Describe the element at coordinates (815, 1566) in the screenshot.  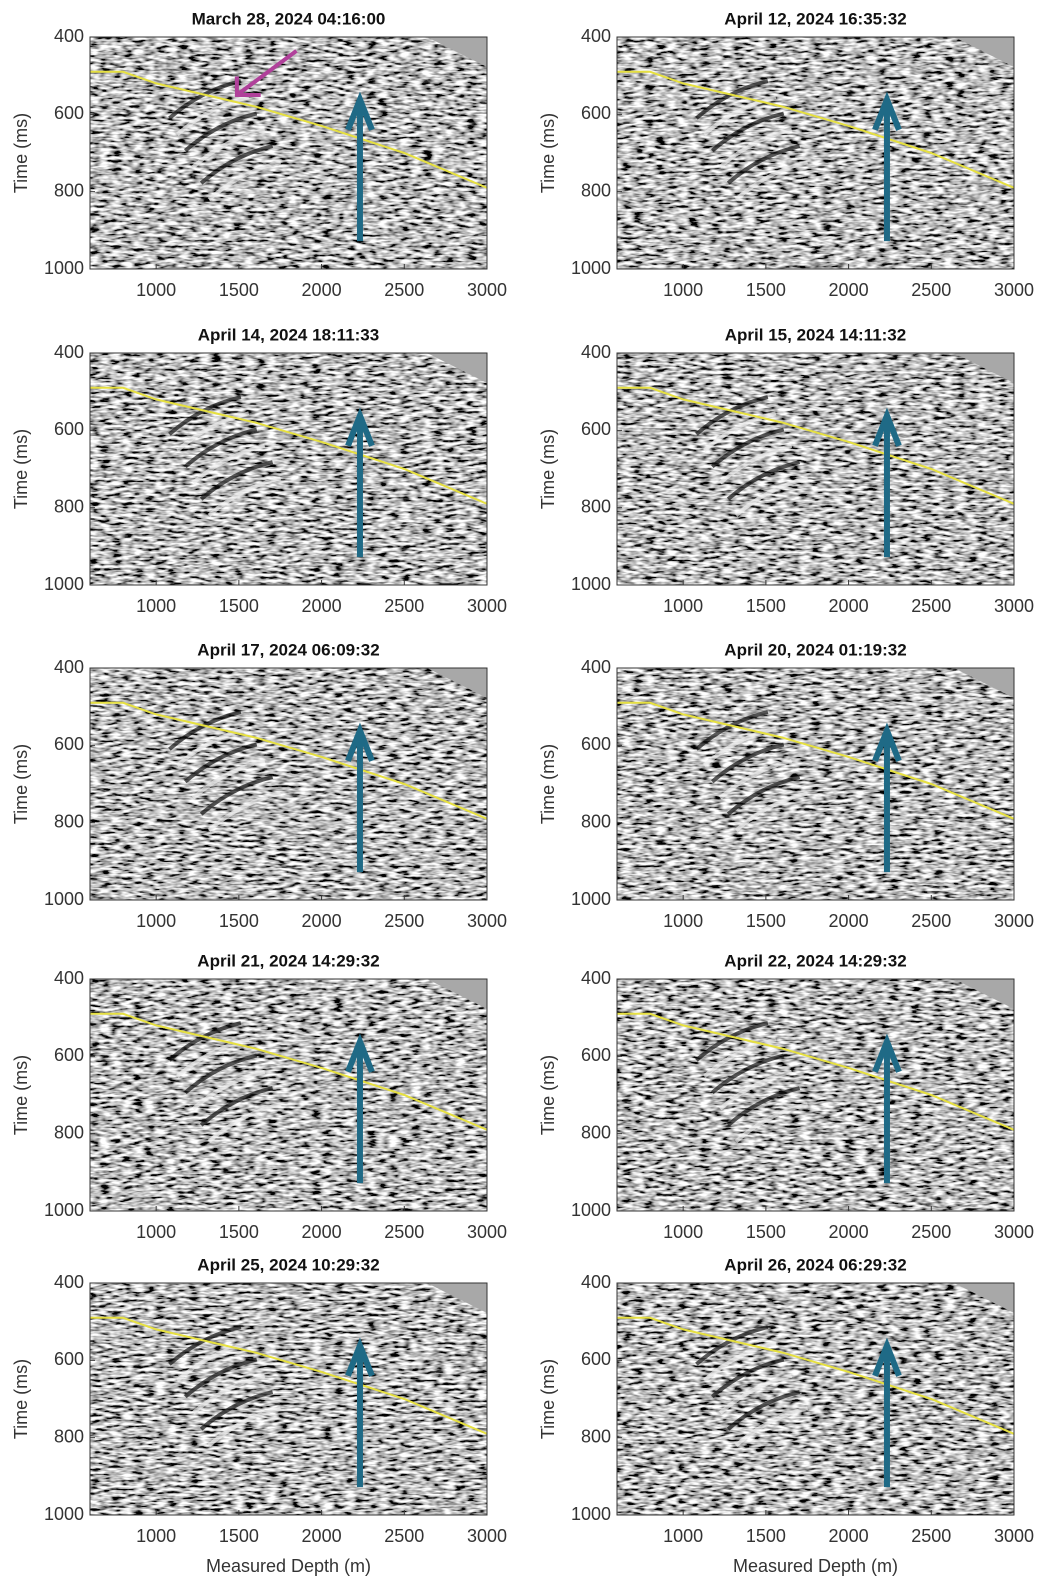
I see `x-axis-label: Measured Depth (m)` at that location.